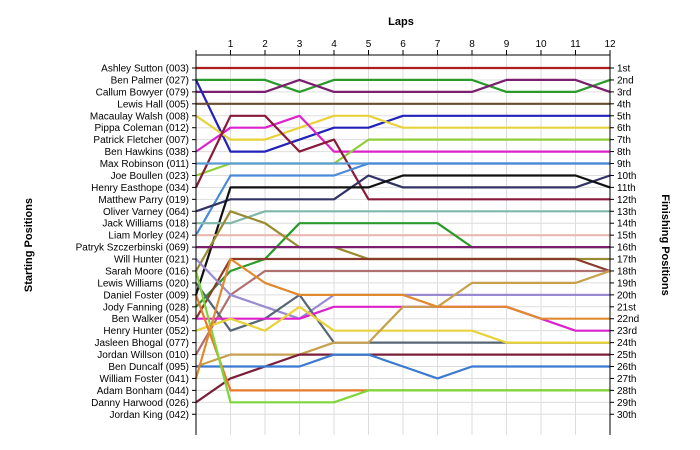  I want to click on start-label: Henry Hunter (052), so click(146, 331).